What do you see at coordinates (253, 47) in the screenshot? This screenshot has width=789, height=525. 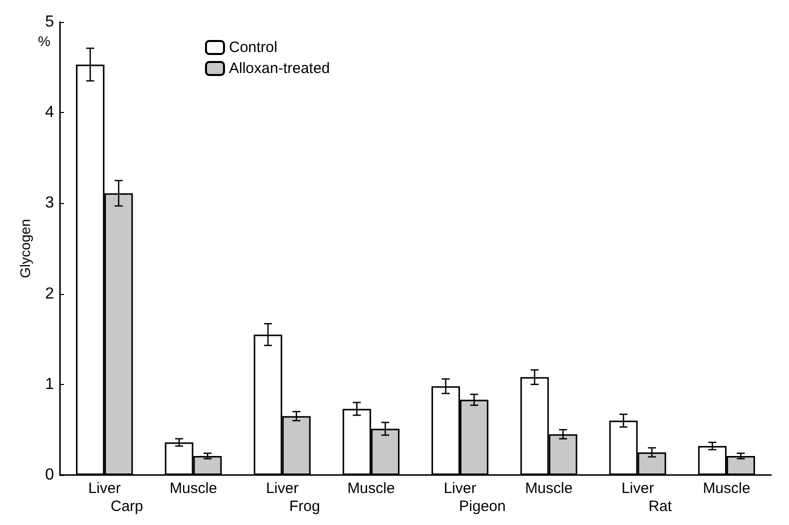 I see `legend-label: Control` at bounding box center [253, 47].